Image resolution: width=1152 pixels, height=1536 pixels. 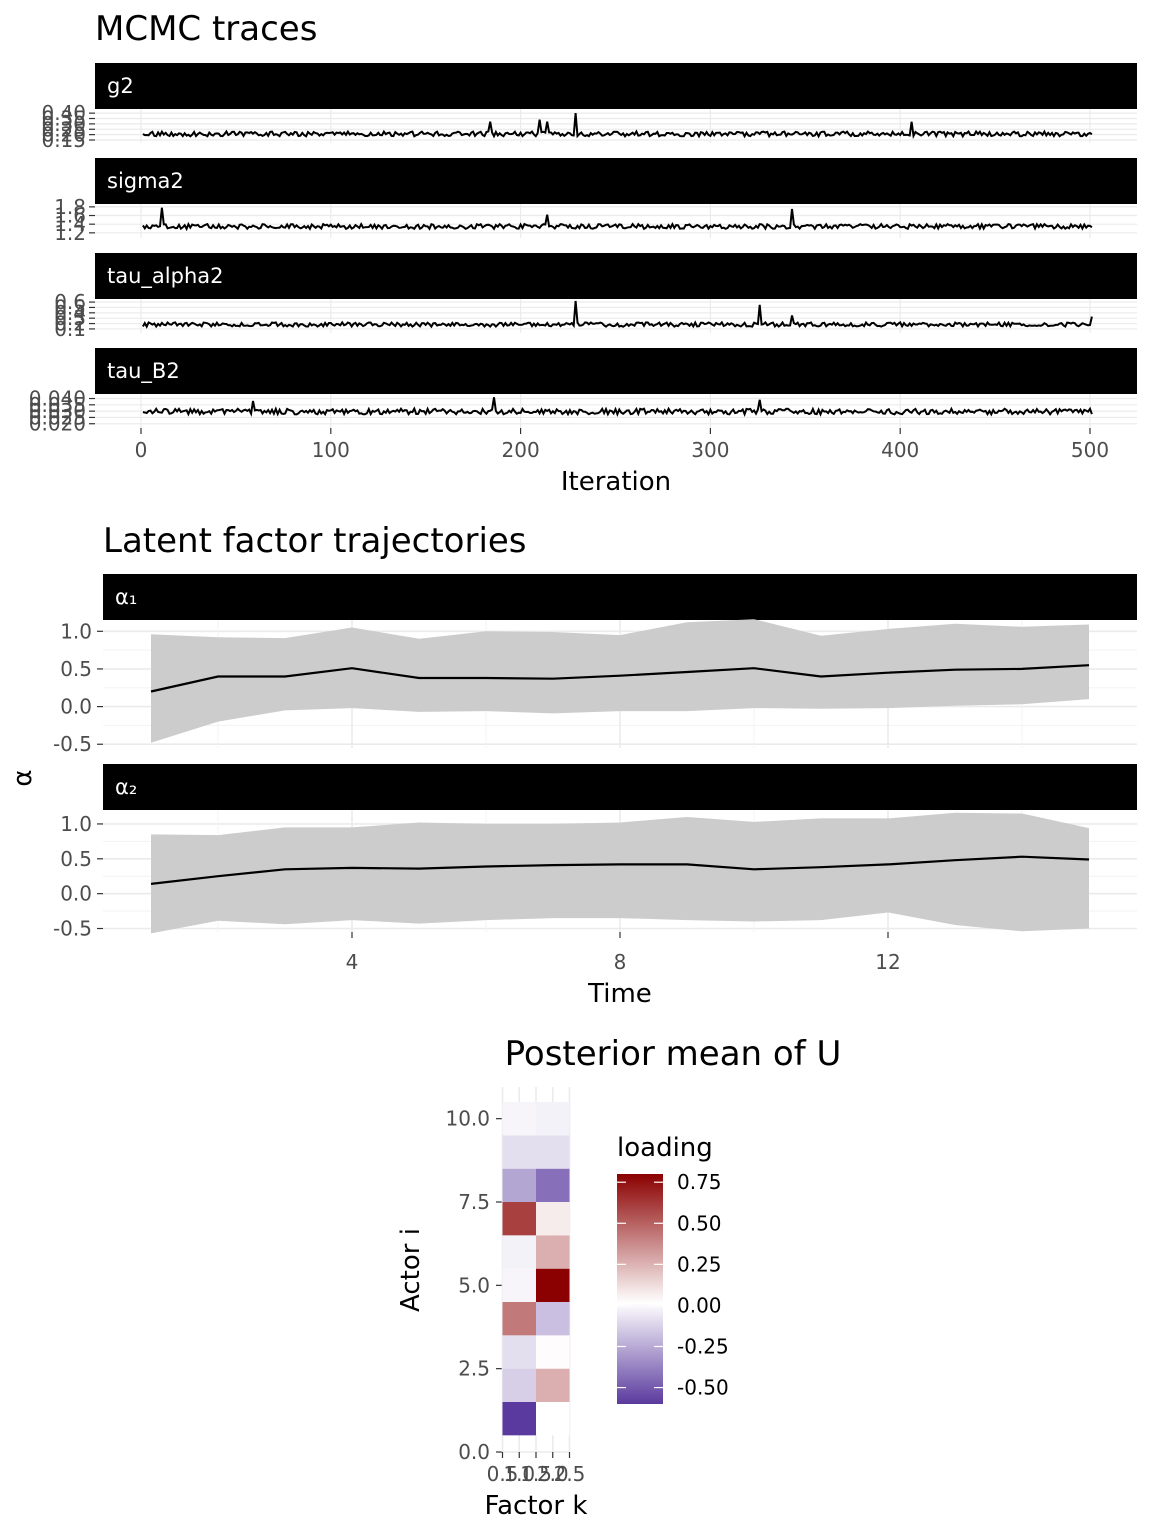 I want to click on y-tick-label: 7.5, so click(x=474, y=1202).